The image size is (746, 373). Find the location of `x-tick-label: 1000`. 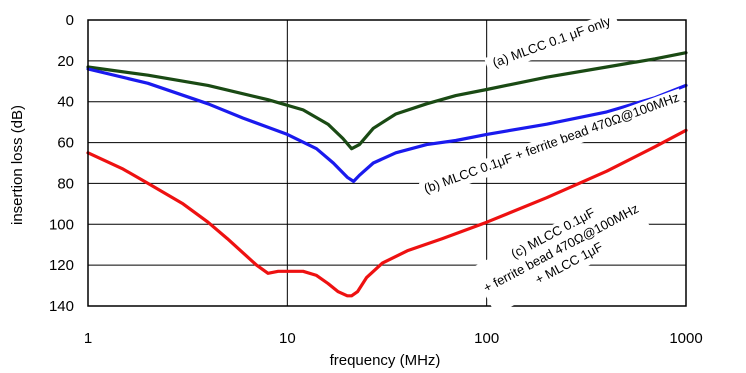

x-tick-label: 1000 is located at coordinates (685, 338).